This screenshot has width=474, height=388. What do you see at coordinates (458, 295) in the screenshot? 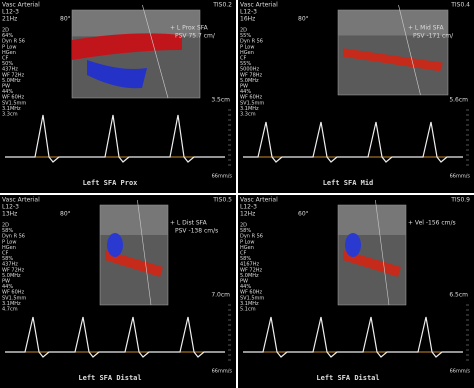
I see `depth: 6.5cm` at bounding box center [458, 295].